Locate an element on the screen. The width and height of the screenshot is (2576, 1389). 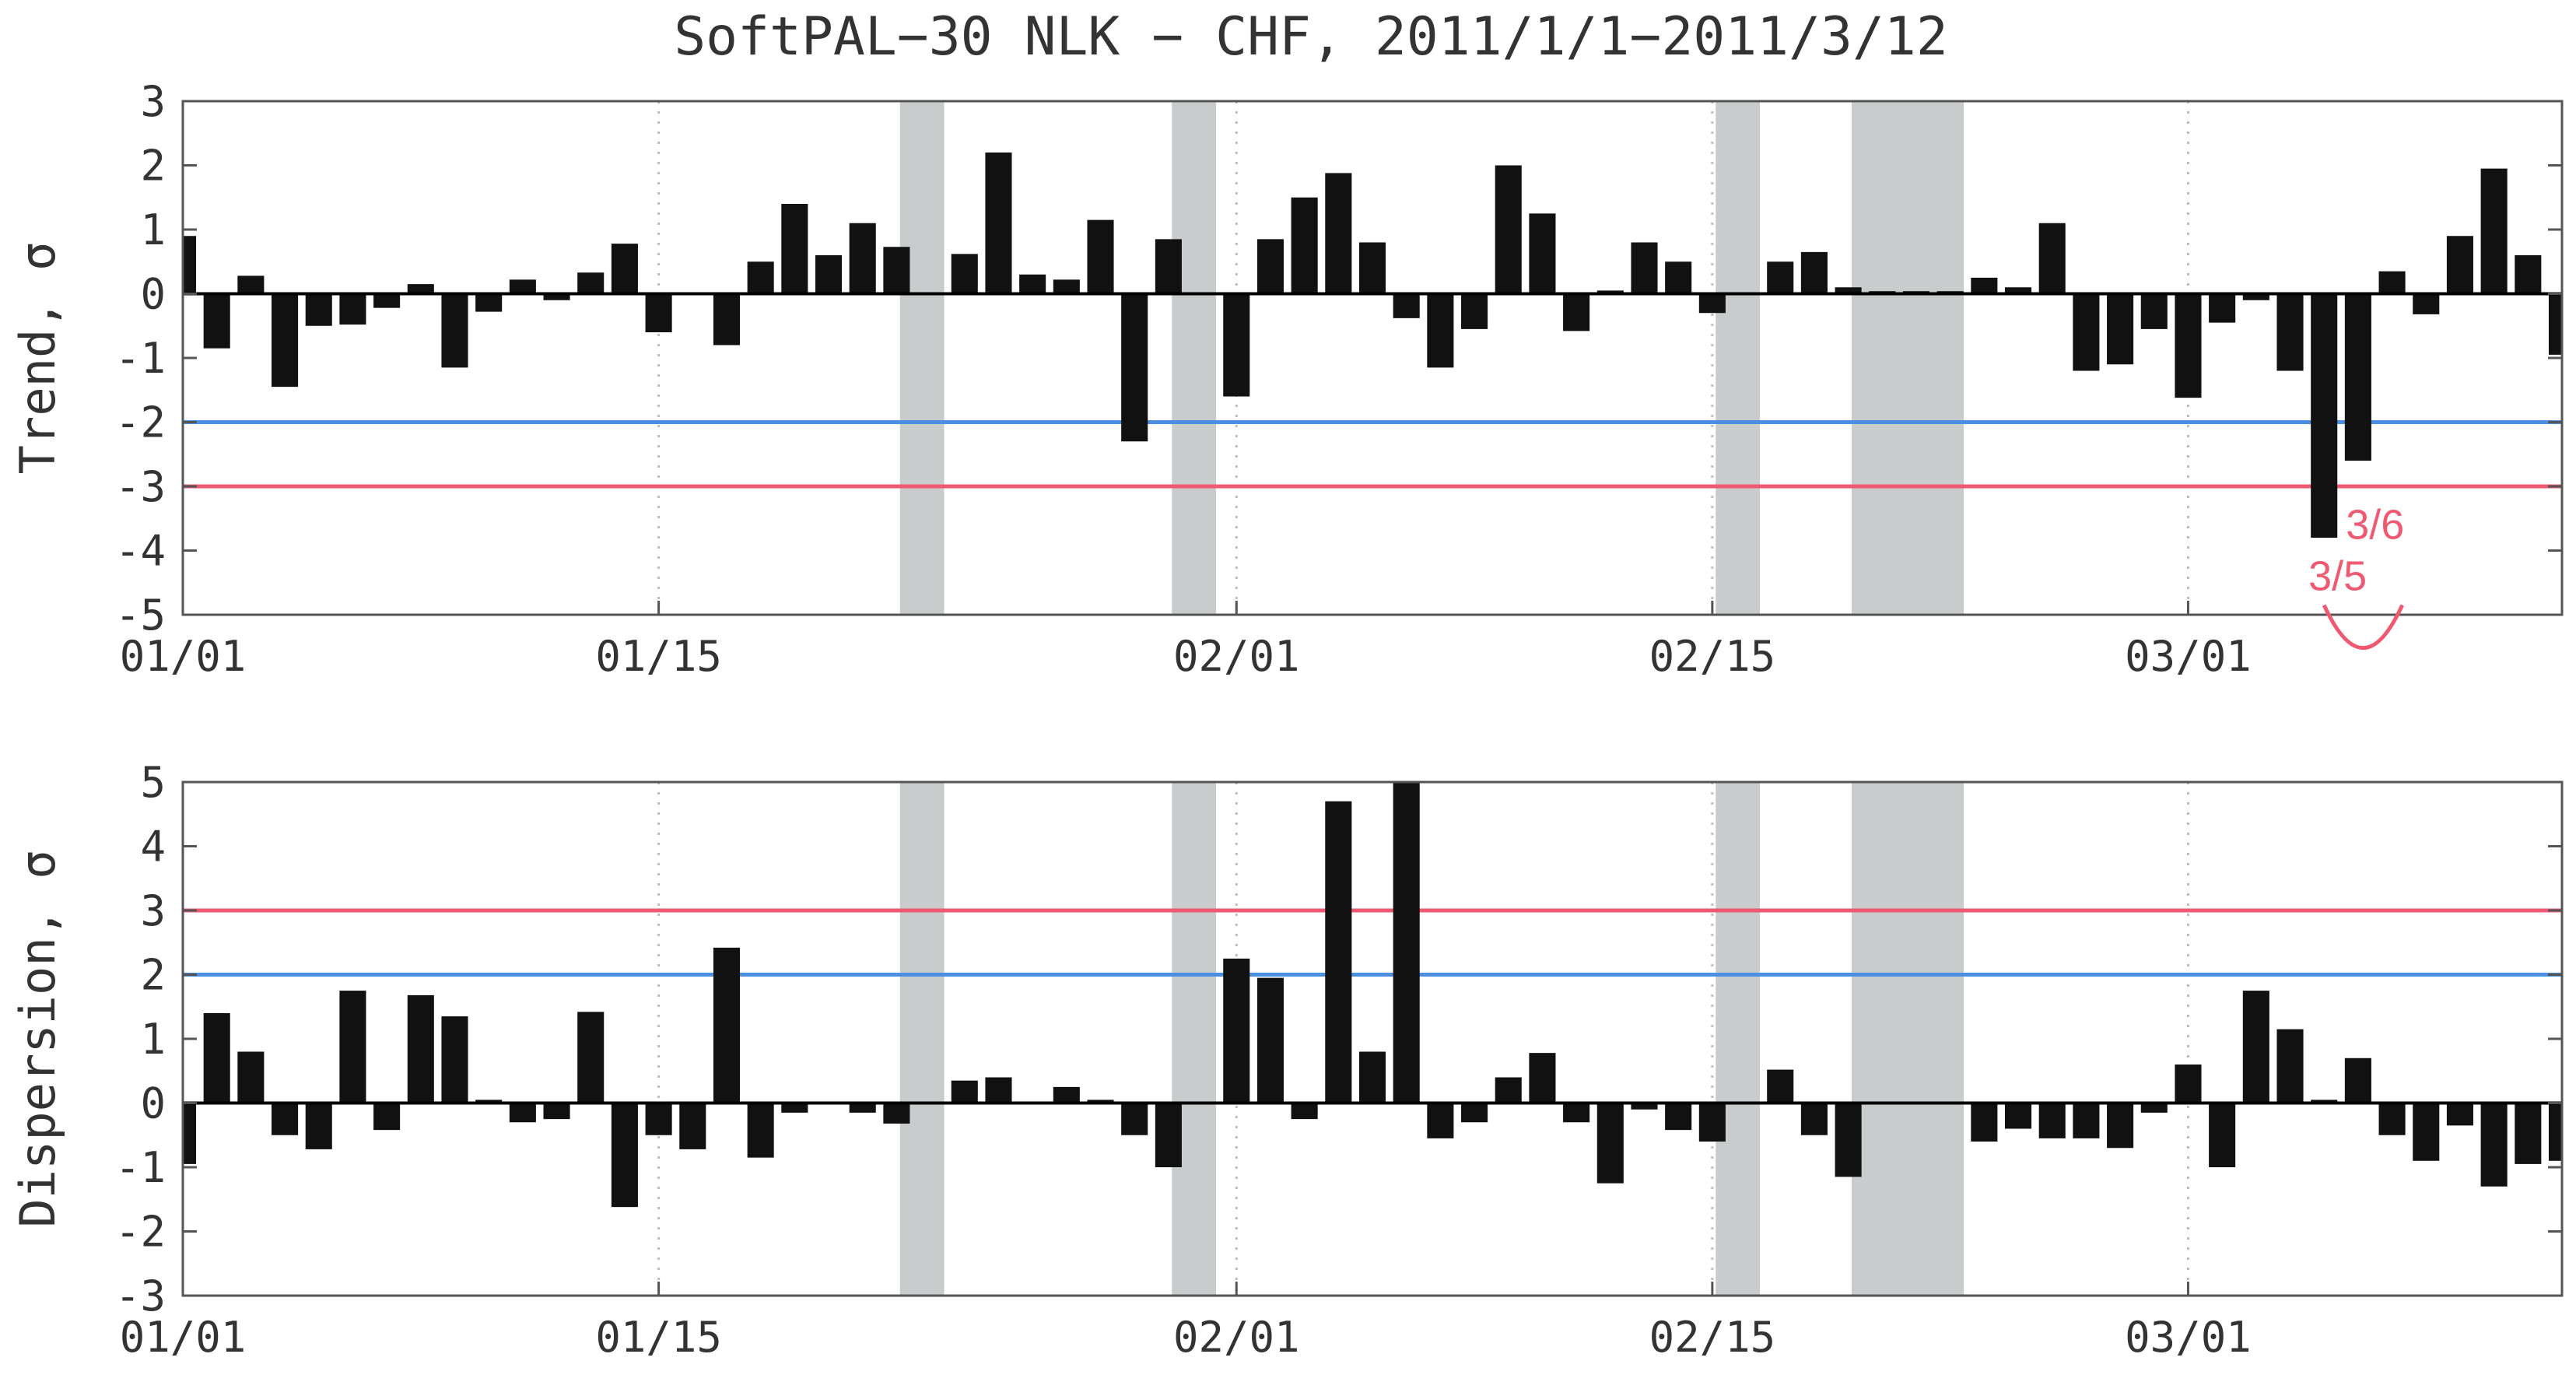
dispersion-y-tick-label: 4 is located at coordinates (153, 847).